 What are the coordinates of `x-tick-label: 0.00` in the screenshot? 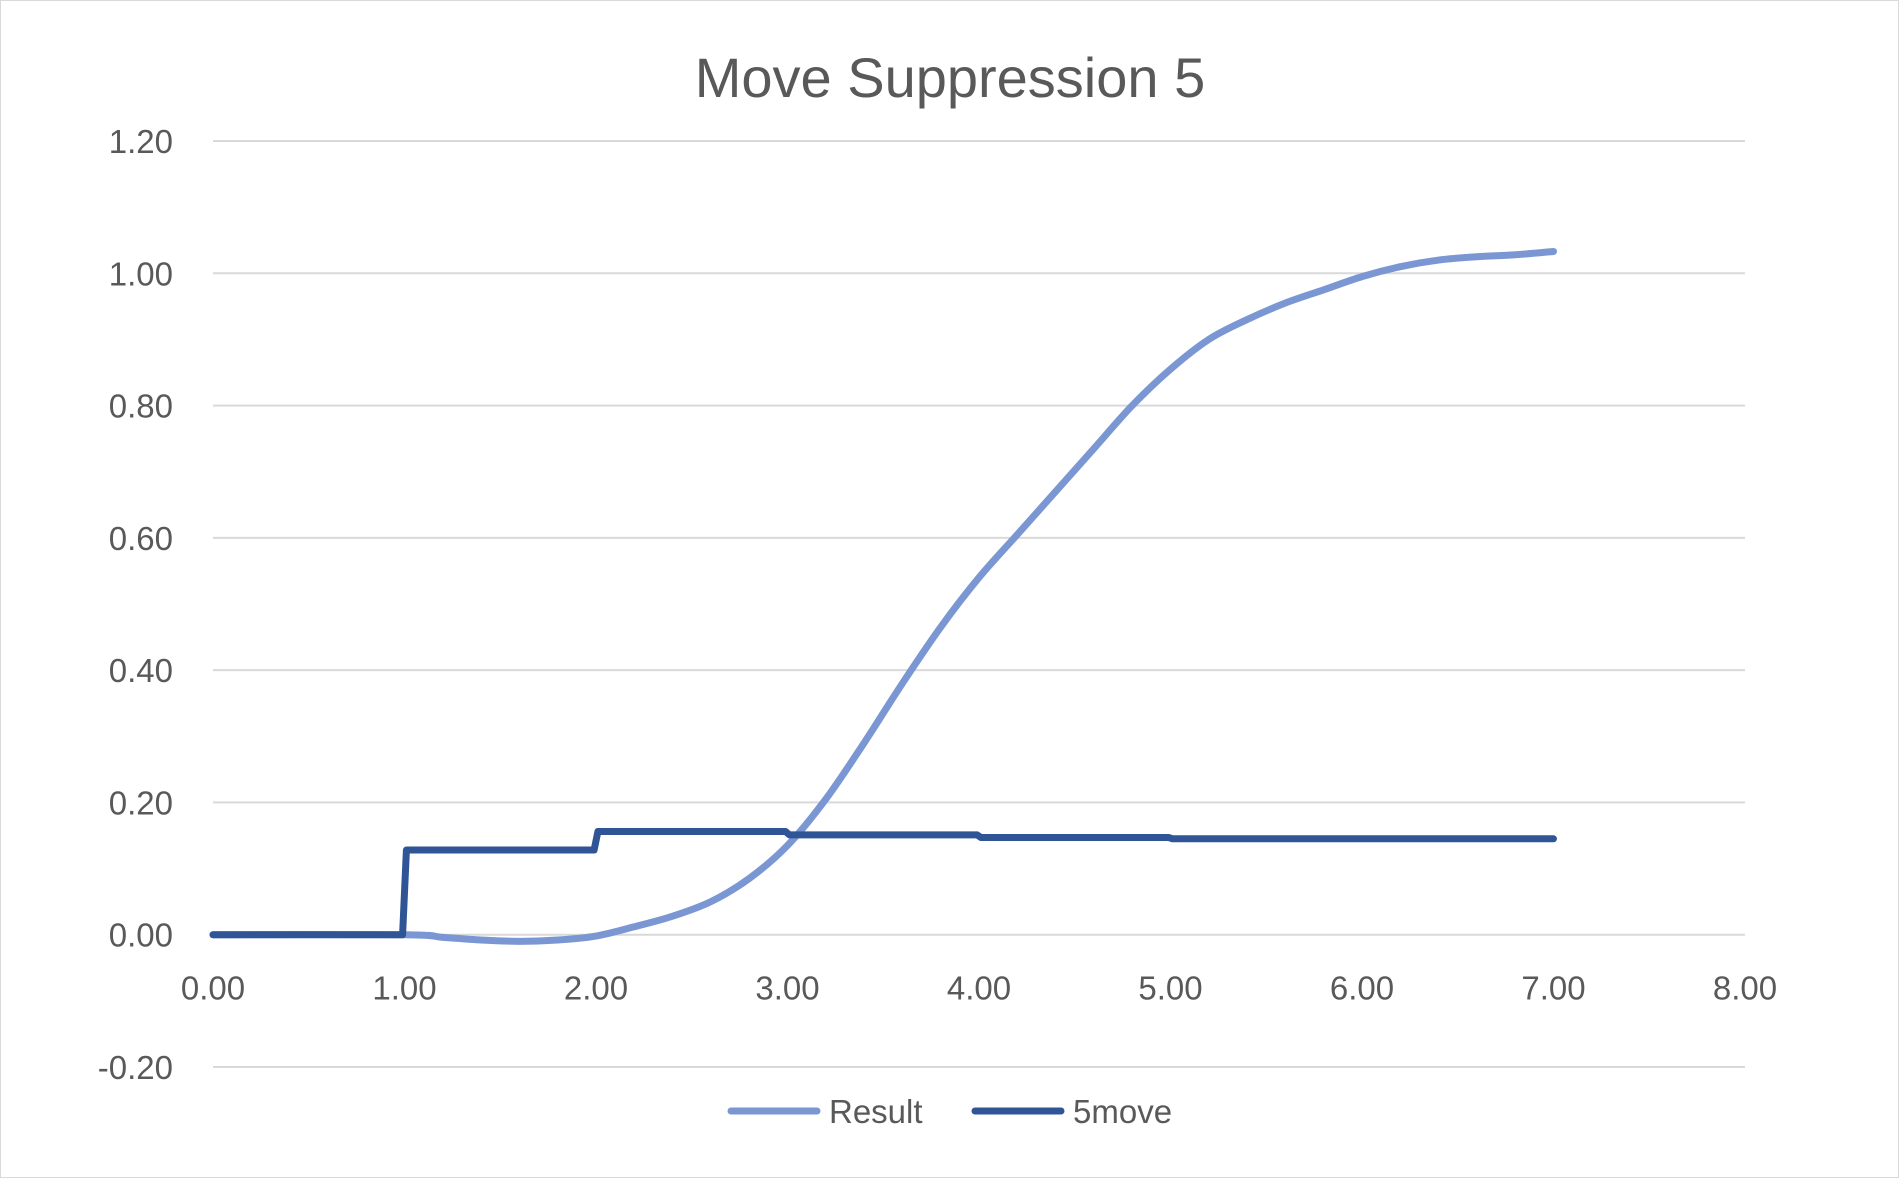 It's located at (213, 988).